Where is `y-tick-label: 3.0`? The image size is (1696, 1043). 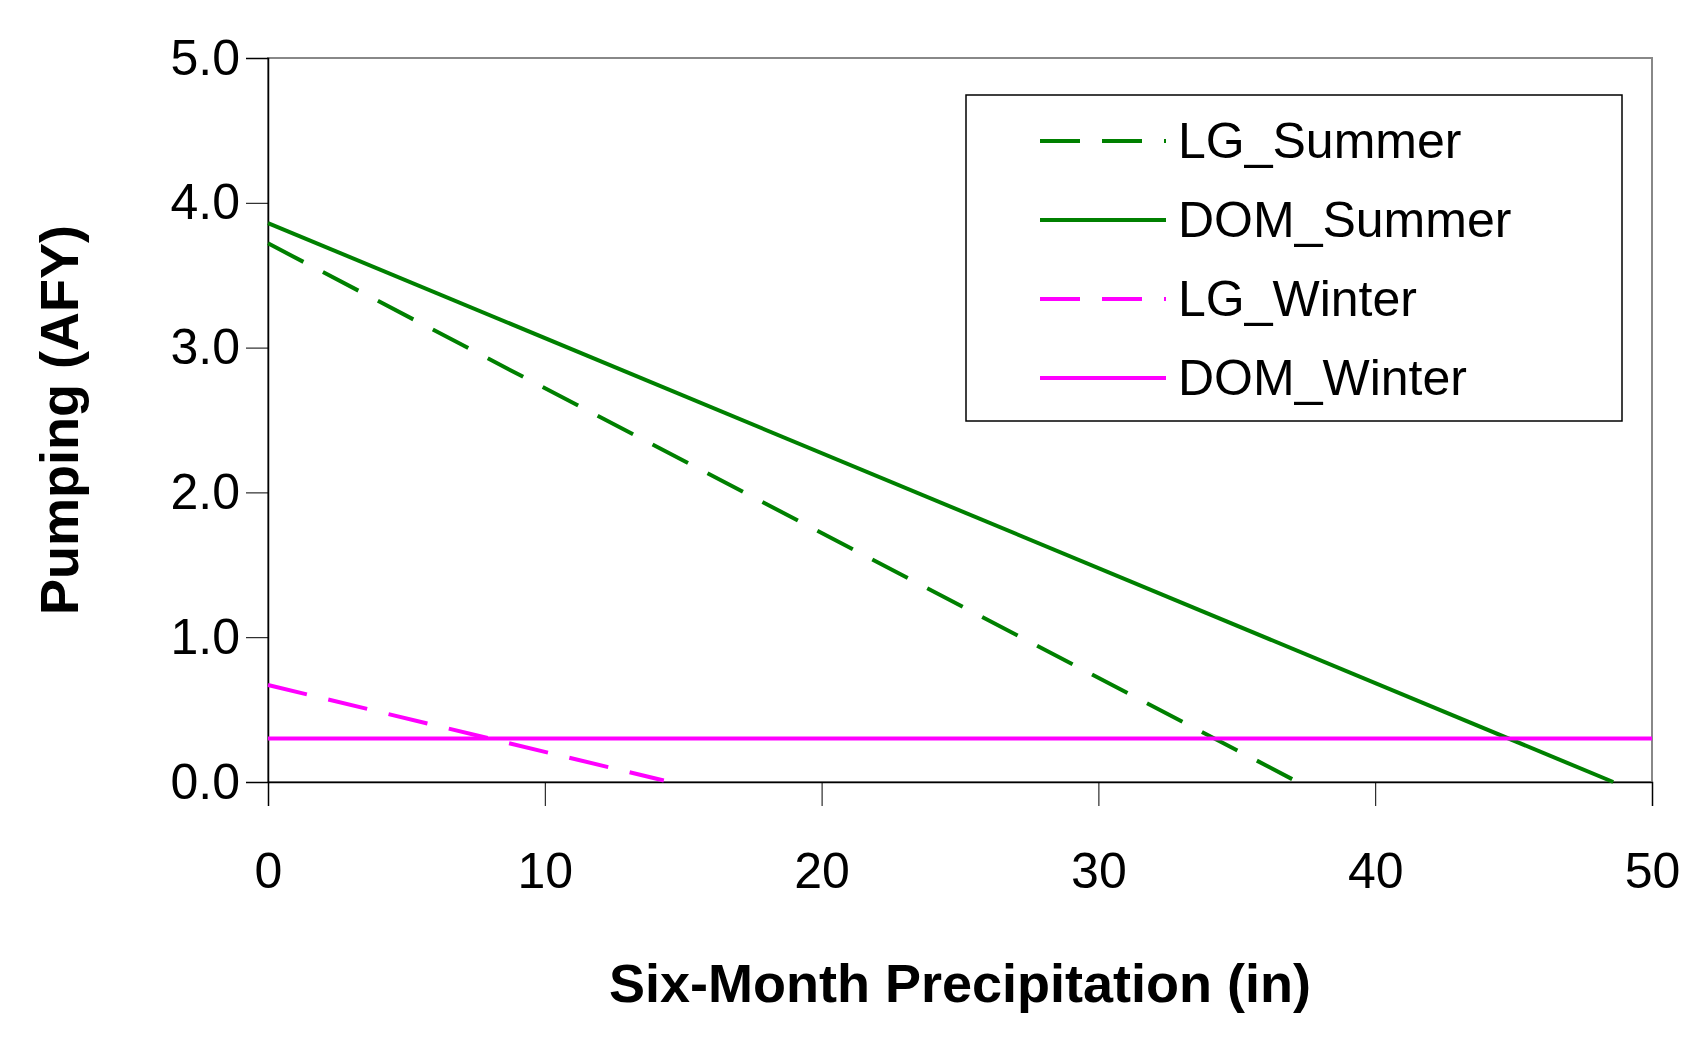 y-tick-label: 3.0 is located at coordinates (205, 347).